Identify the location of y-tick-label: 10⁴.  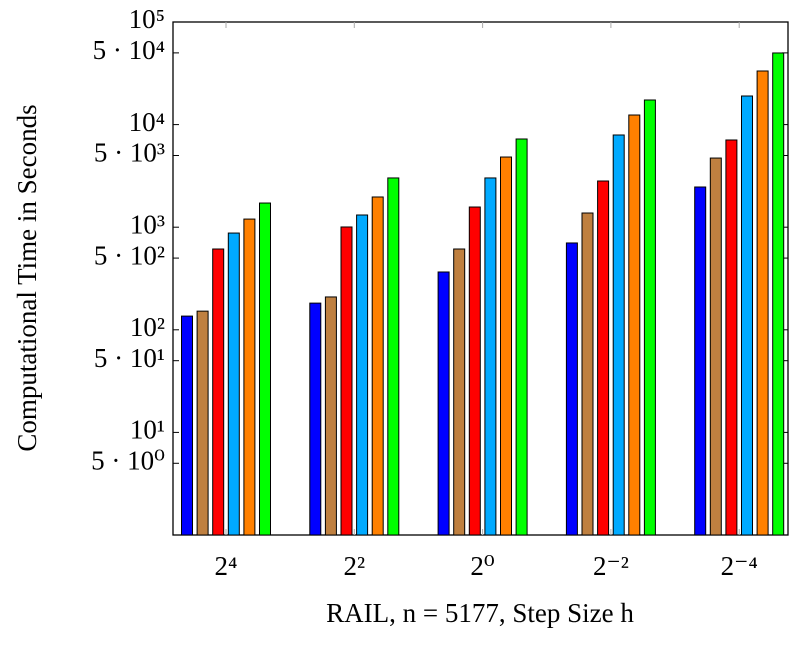
(147, 122).